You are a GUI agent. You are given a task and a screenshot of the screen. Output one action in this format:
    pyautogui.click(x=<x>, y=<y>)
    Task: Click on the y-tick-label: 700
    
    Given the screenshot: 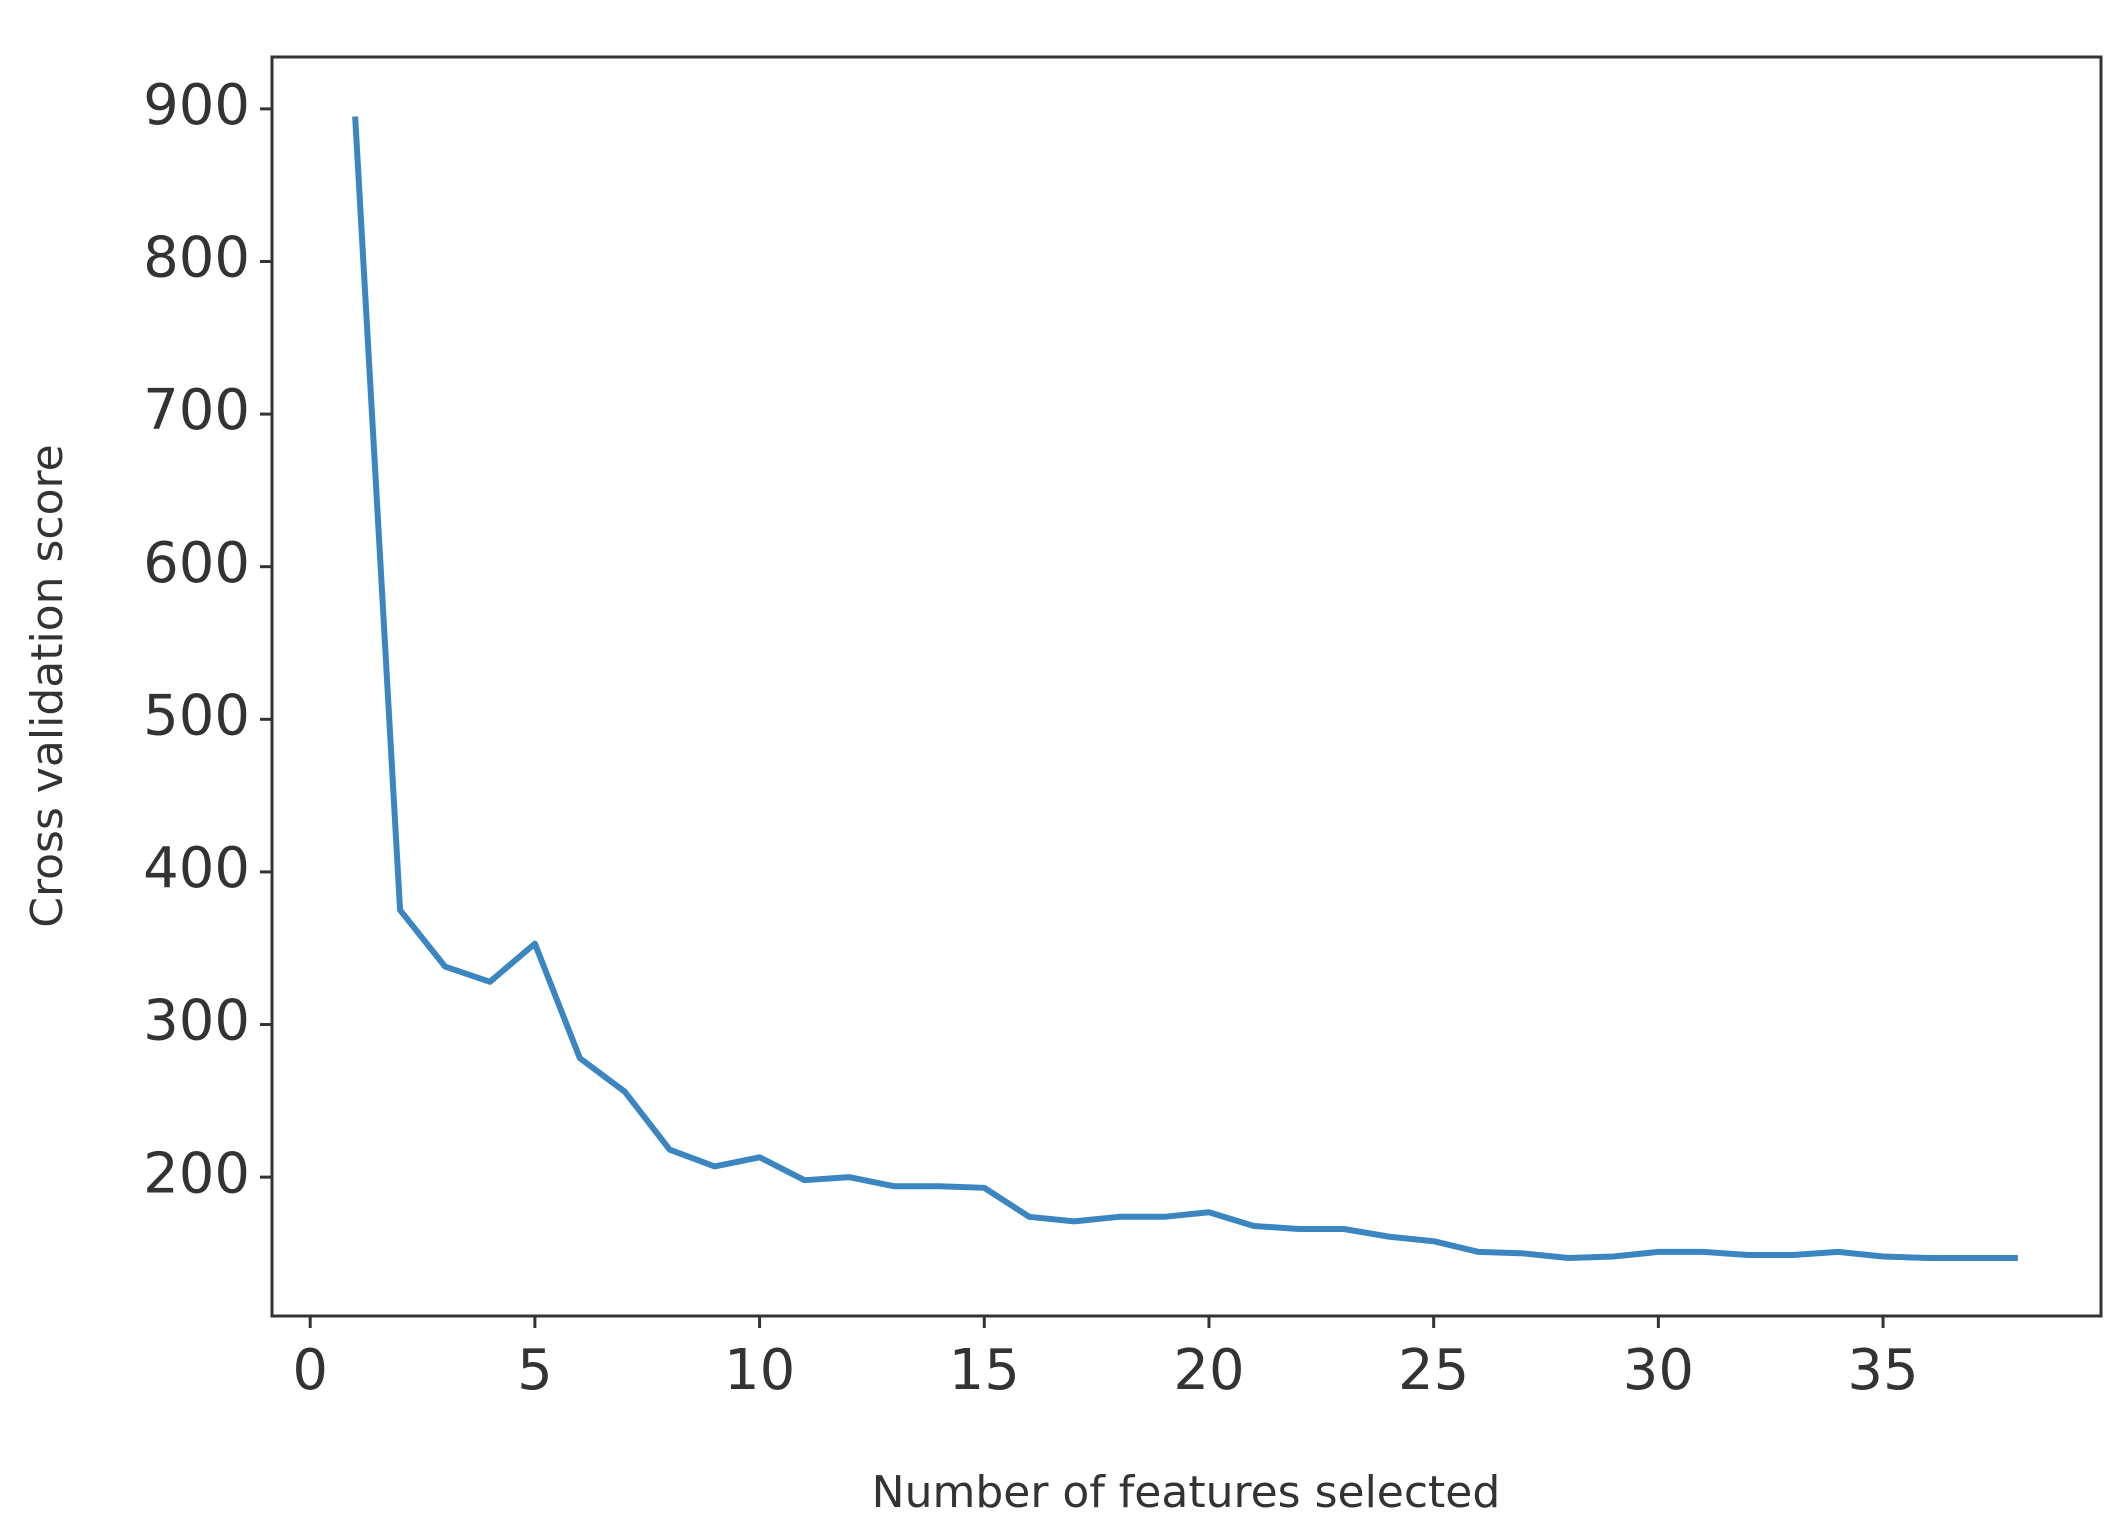 What is the action you would take?
    pyautogui.click(x=196, y=410)
    